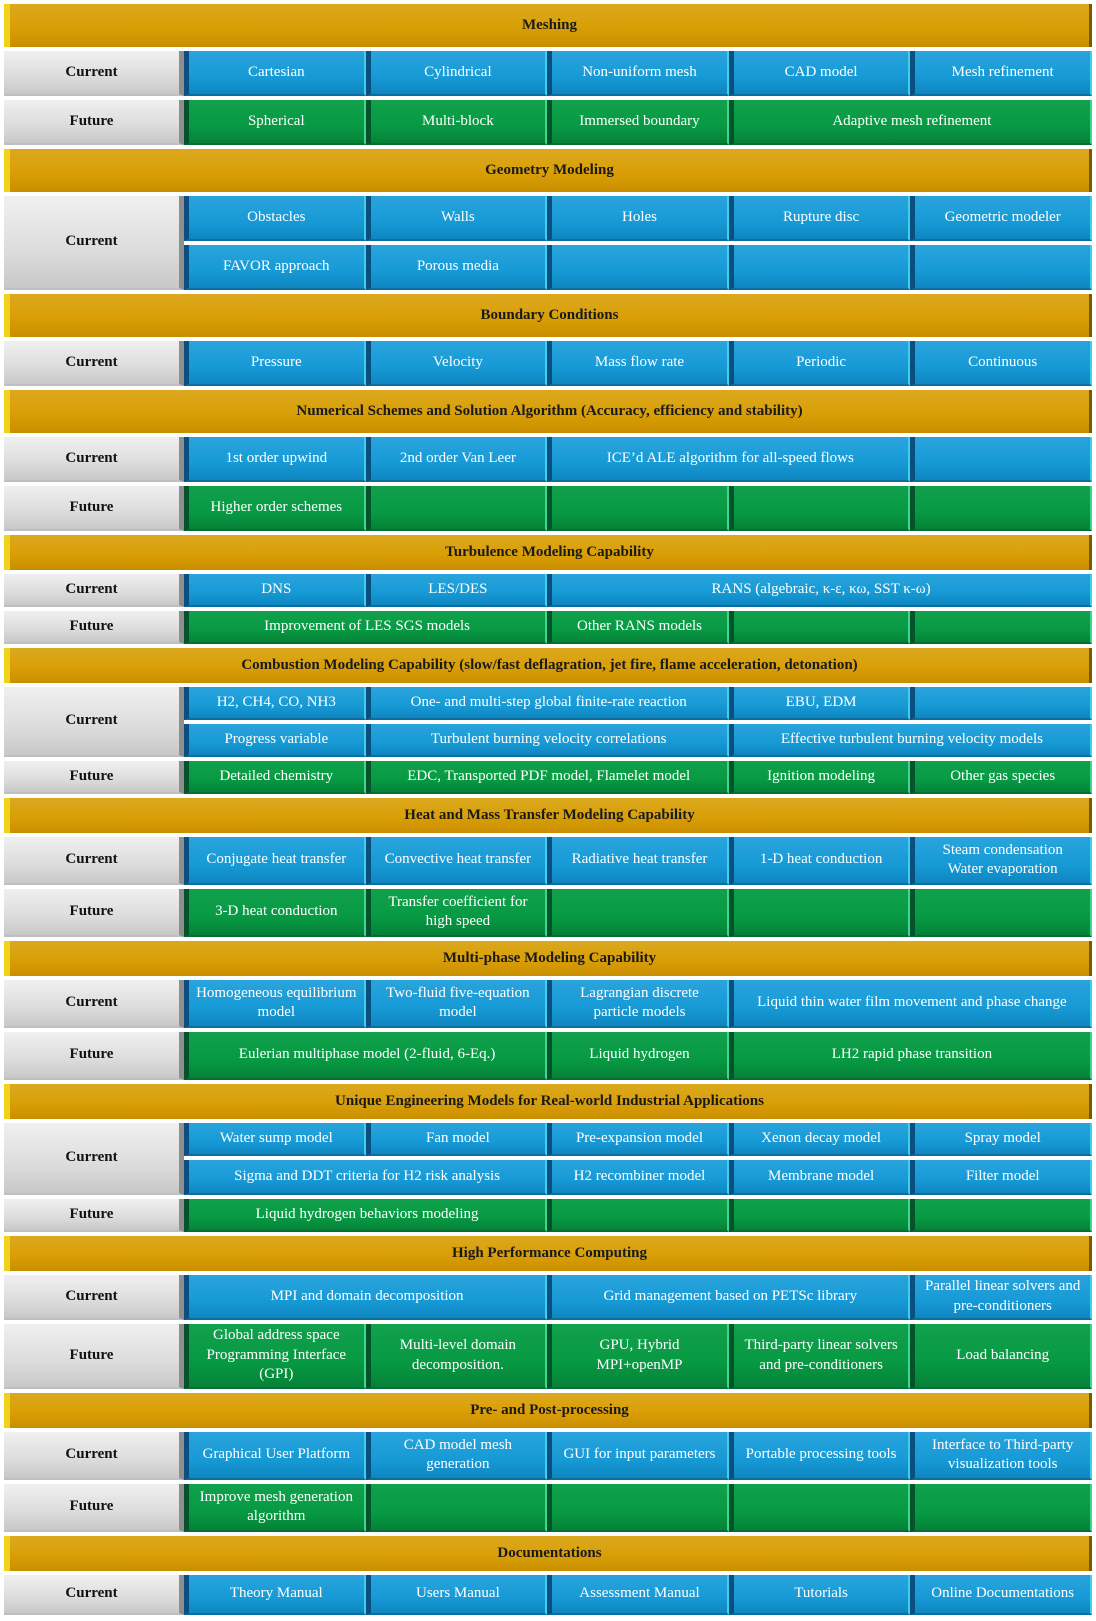 The width and height of the screenshot is (1096, 1621). I want to click on section-header: Documentations, so click(548, 1553).